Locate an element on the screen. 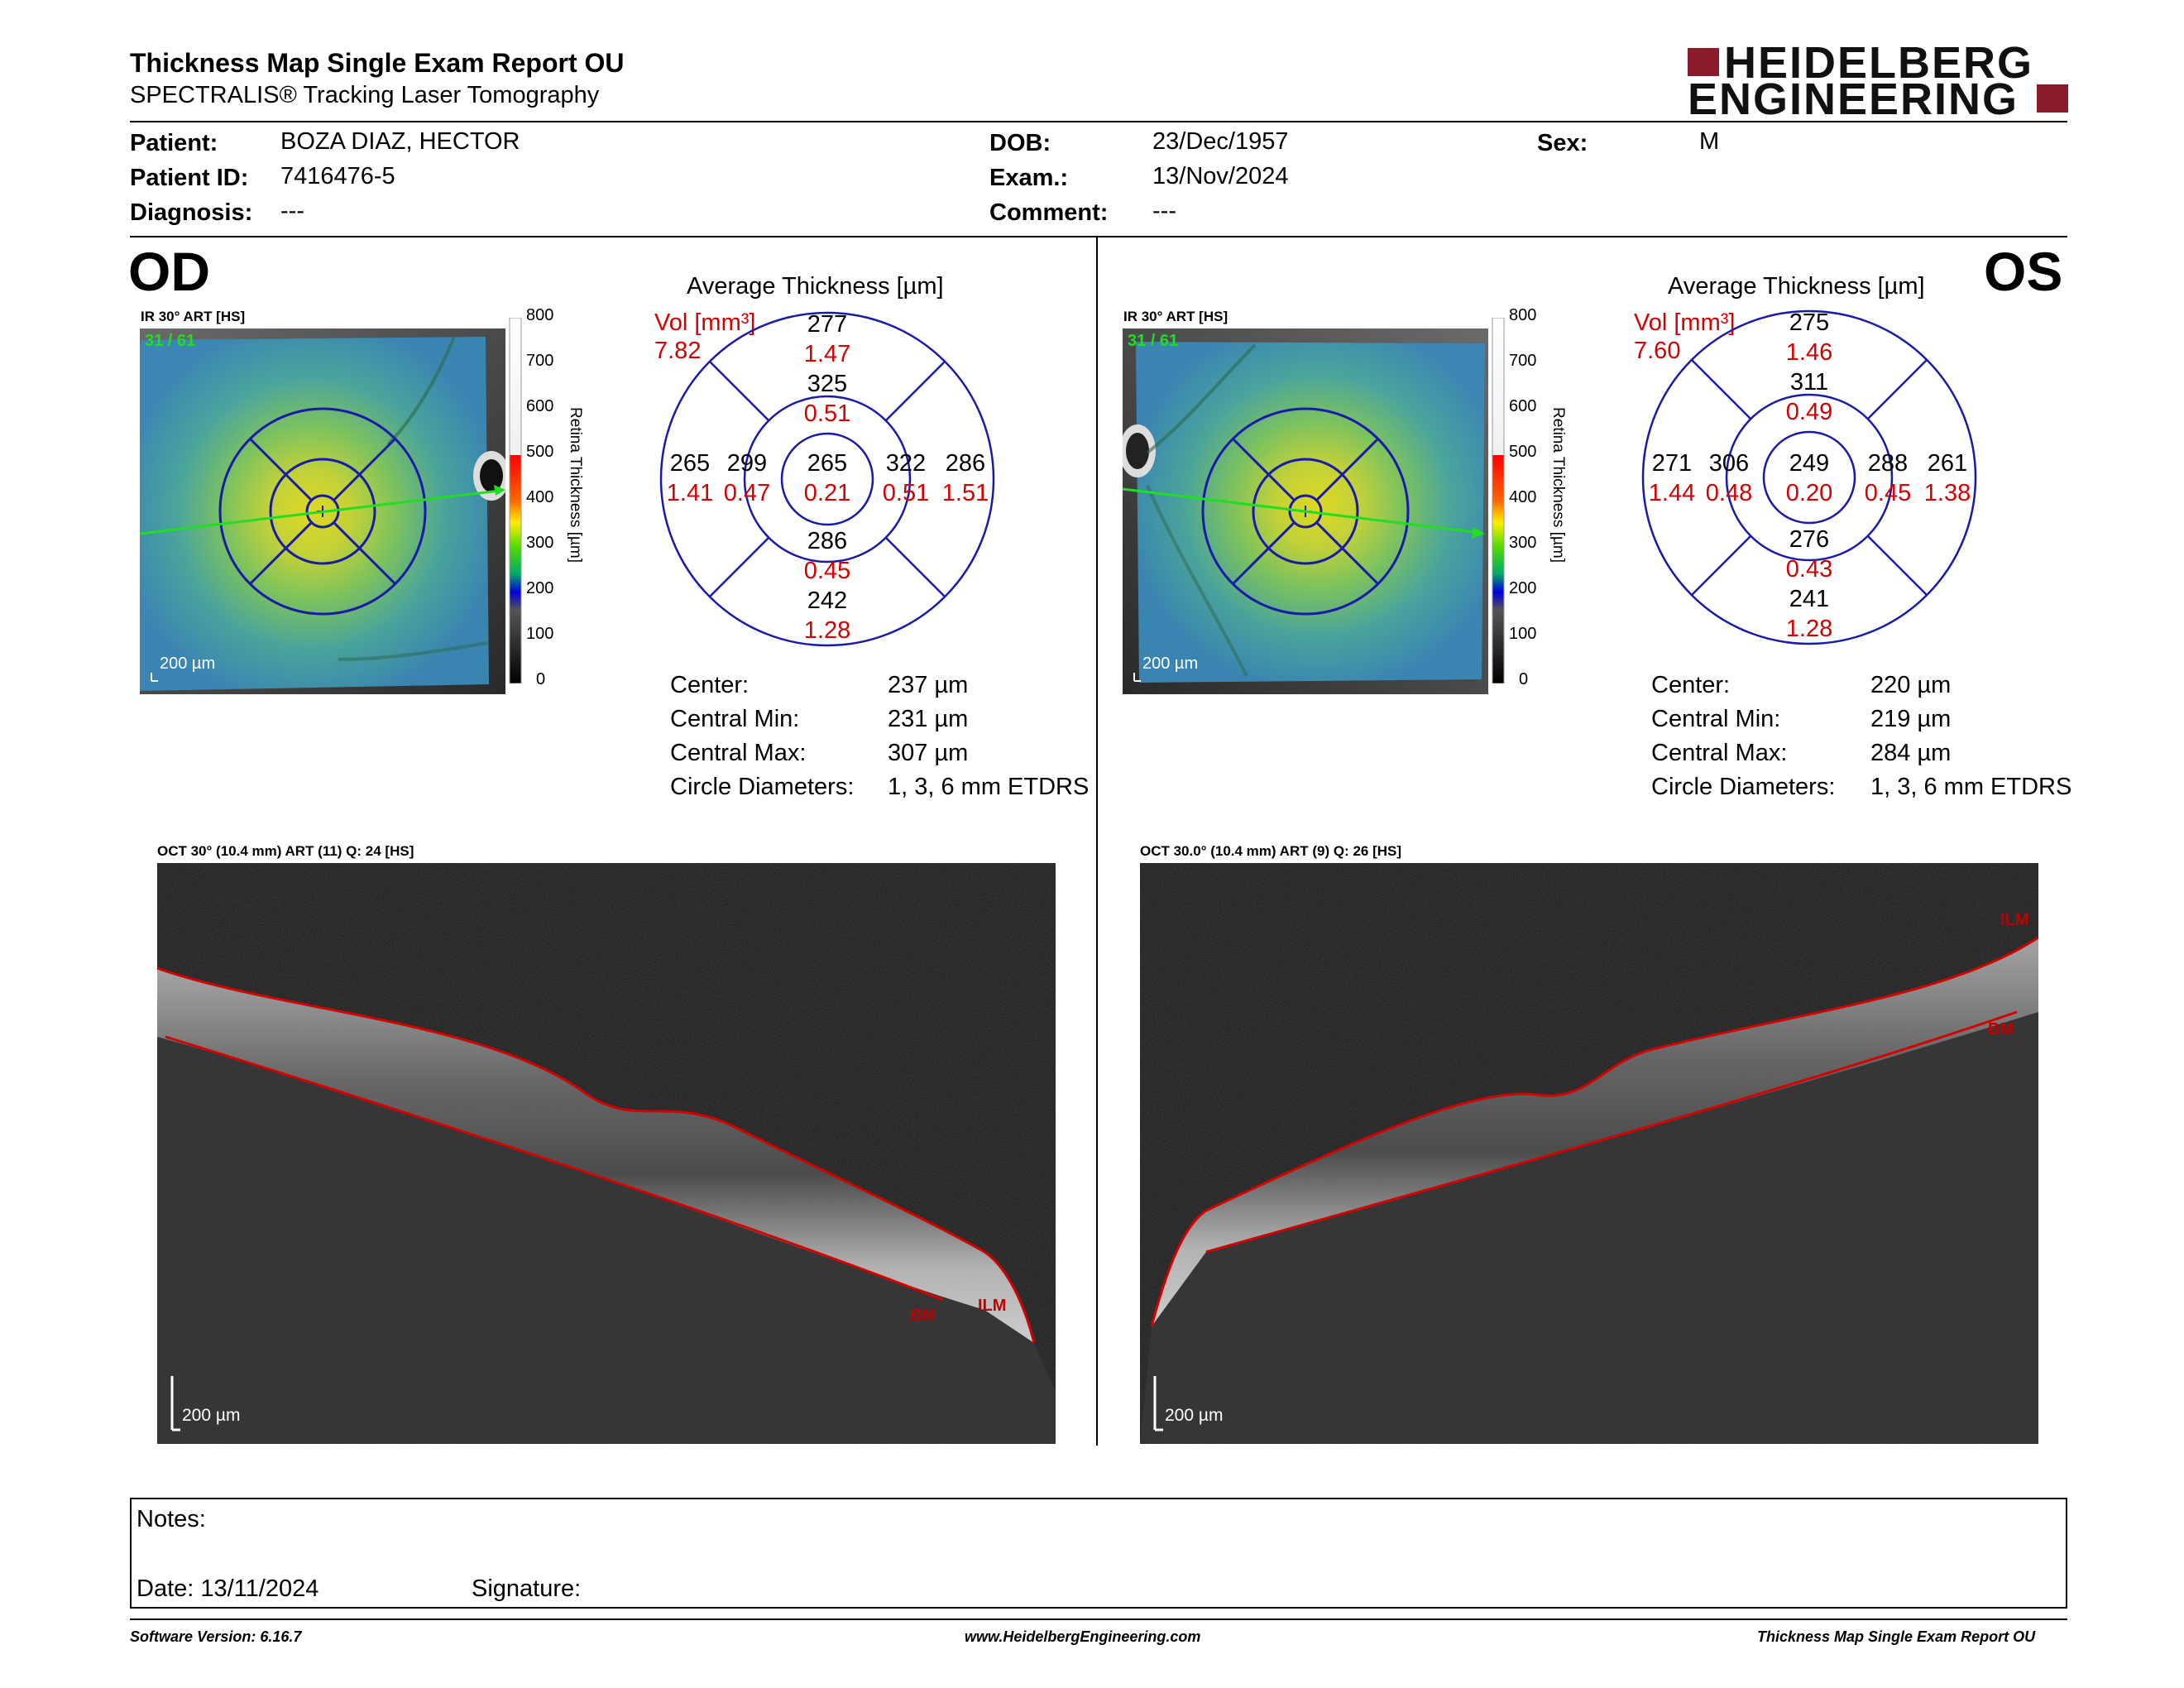 The image size is (2184, 1688). report-title: Thickness Map Single Exam Report OU is located at coordinates (377, 63).